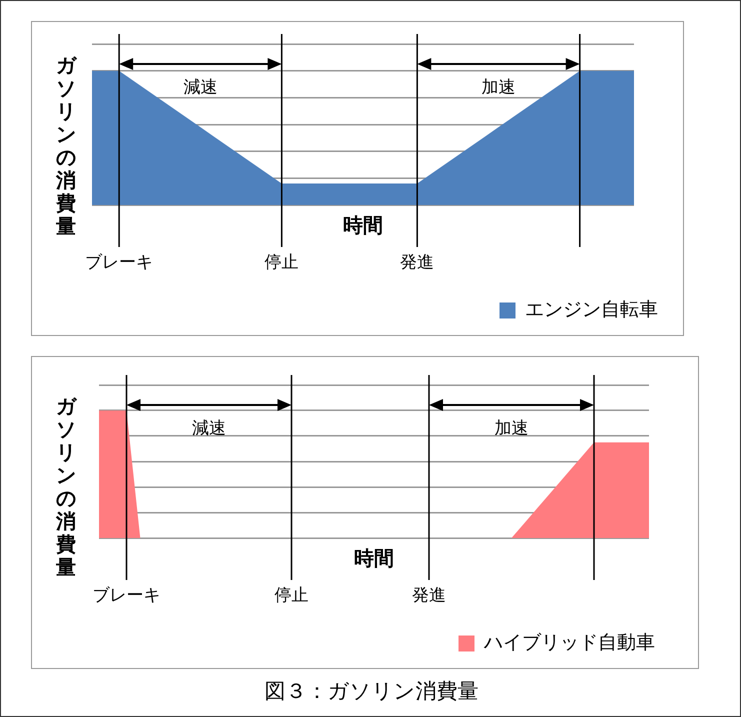  Describe the element at coordinates (591, 309) in the screenshot. I see `legend-label: エンジン自転車` at that location.